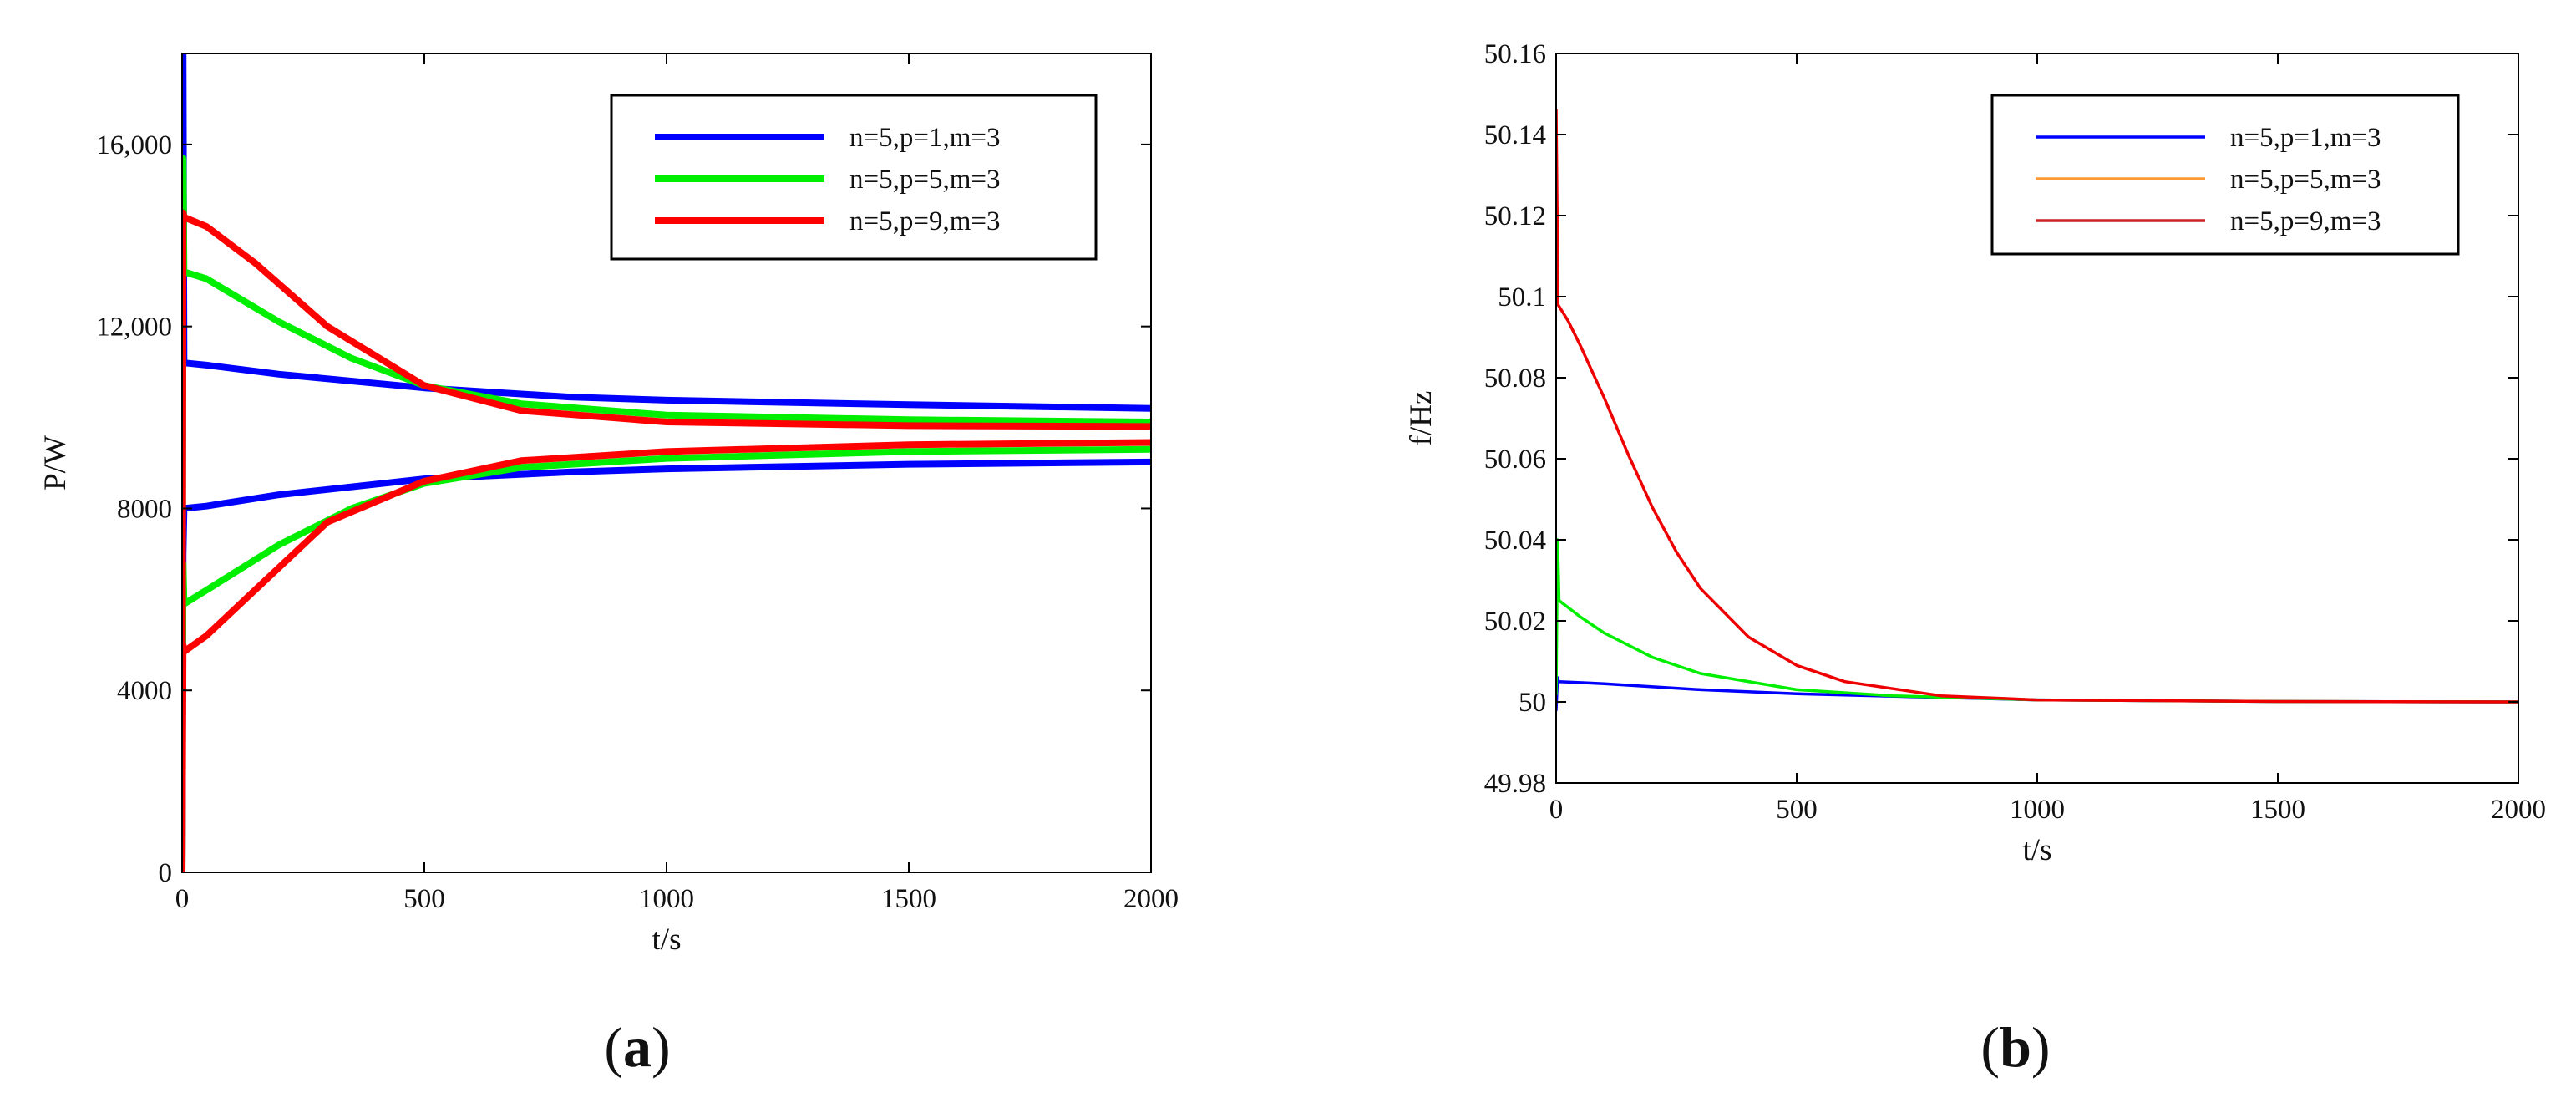  What do you see at coordinates (1515, 378) in the screenshot?
I see `y-tick-label: 50.08` at bounding box center [1515, 378].